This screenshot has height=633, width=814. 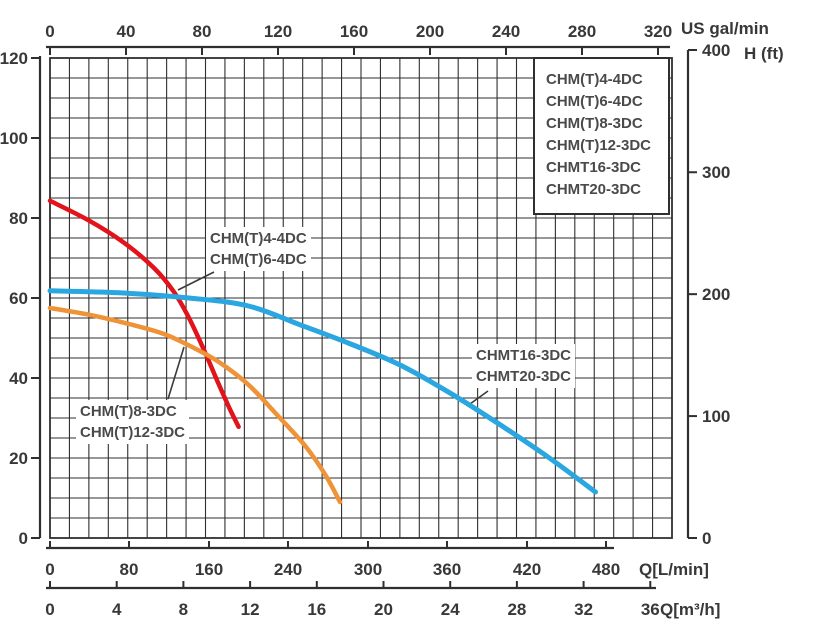 I want to click on tick-label: 280, so click(x=582, y=31).